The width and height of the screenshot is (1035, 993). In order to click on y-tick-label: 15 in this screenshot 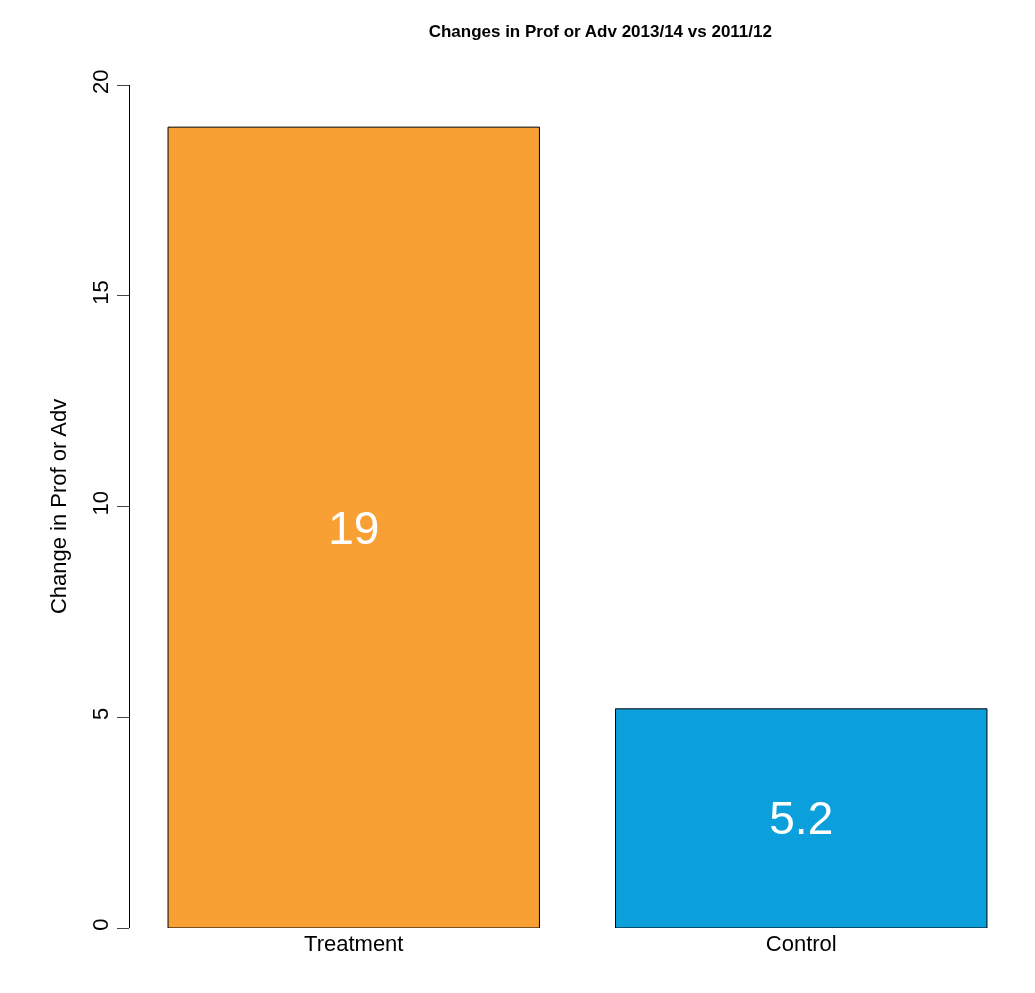, I will do `click(101, 292)`.